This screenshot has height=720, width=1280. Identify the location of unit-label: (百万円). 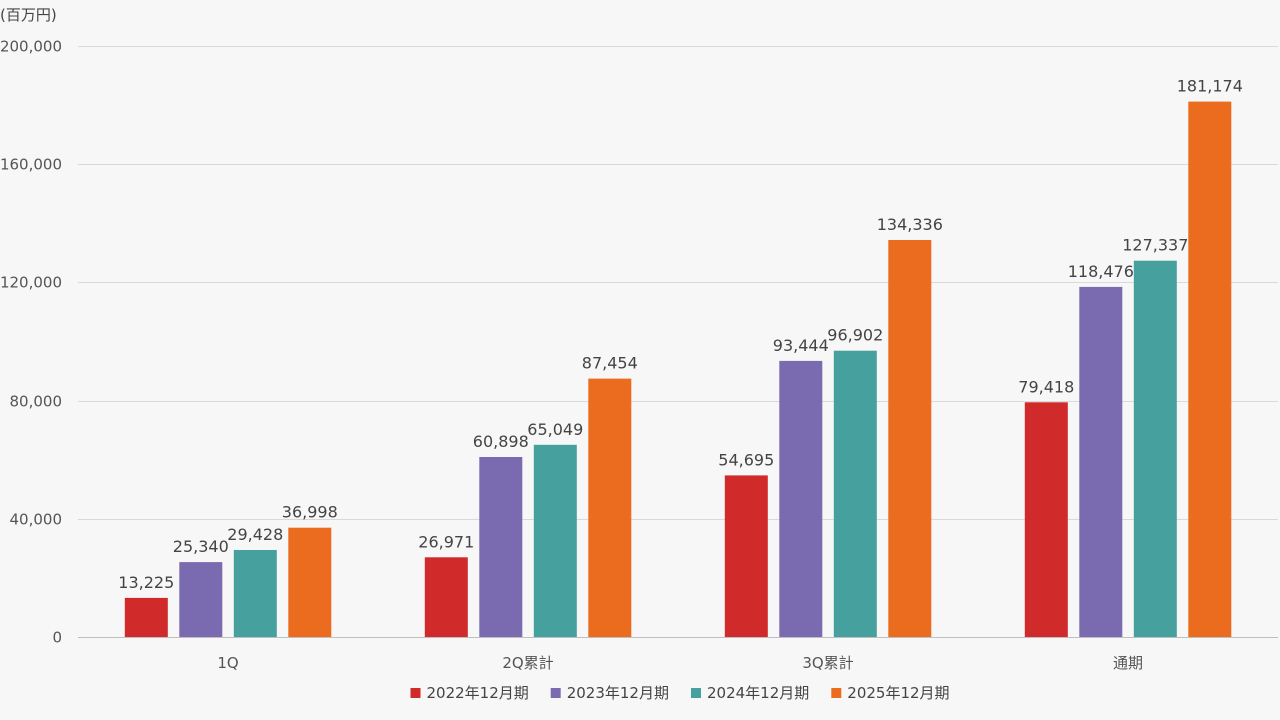
(28, 15).